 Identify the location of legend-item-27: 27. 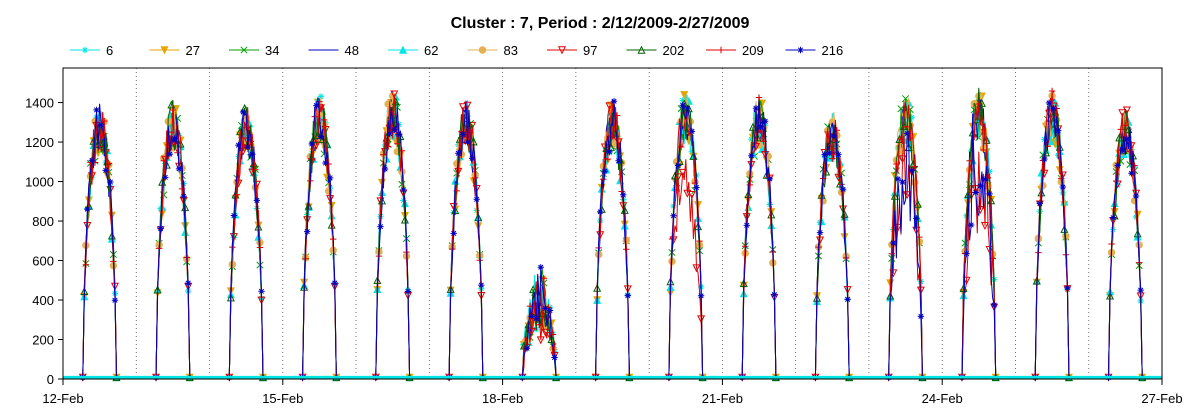
(174, 50).